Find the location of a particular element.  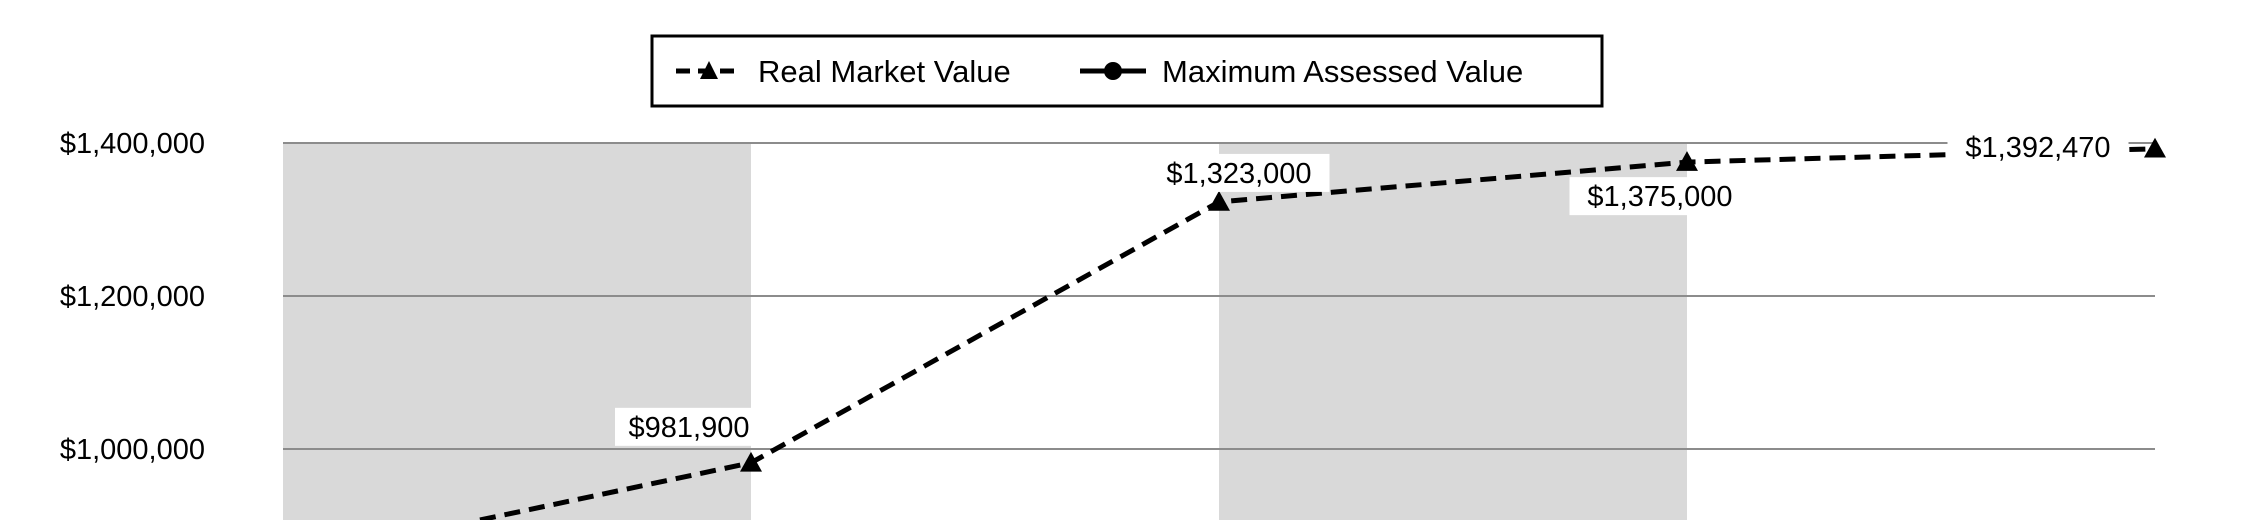

y-tick-label: $1,200,000 is located at coordinates (132, 297).